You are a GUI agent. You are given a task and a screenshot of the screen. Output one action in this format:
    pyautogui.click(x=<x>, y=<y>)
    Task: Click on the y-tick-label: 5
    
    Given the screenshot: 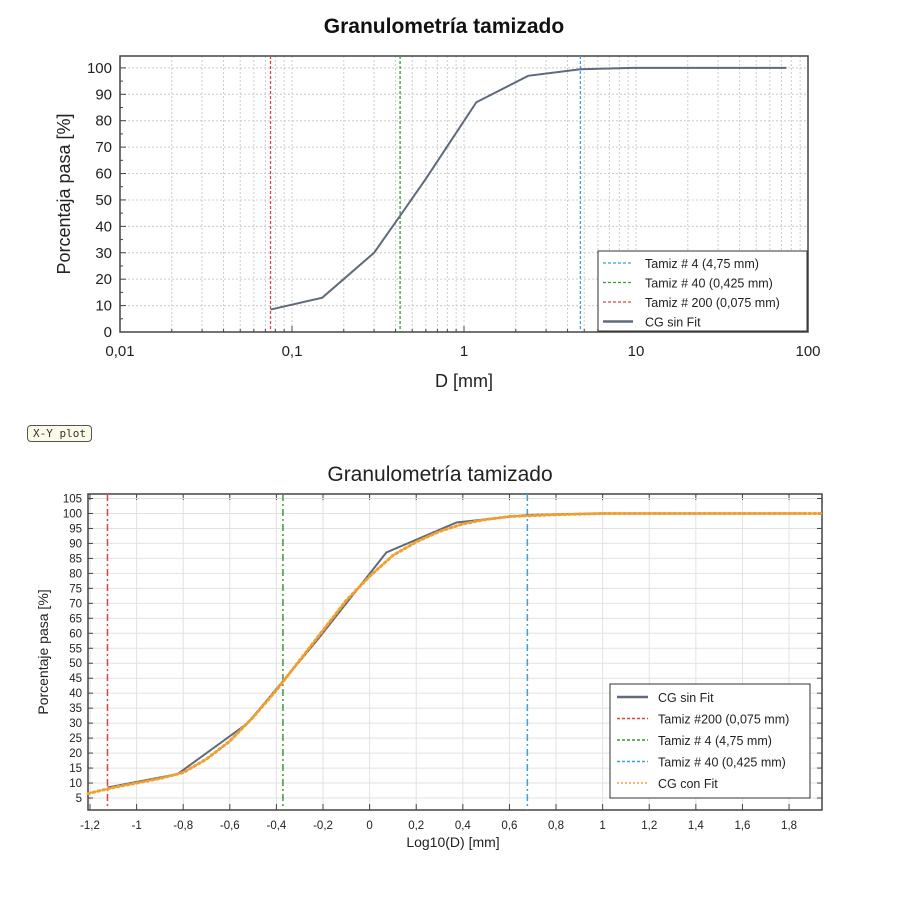 What is the action you would take?
    pyautogui.click(x=79, y=799)
    